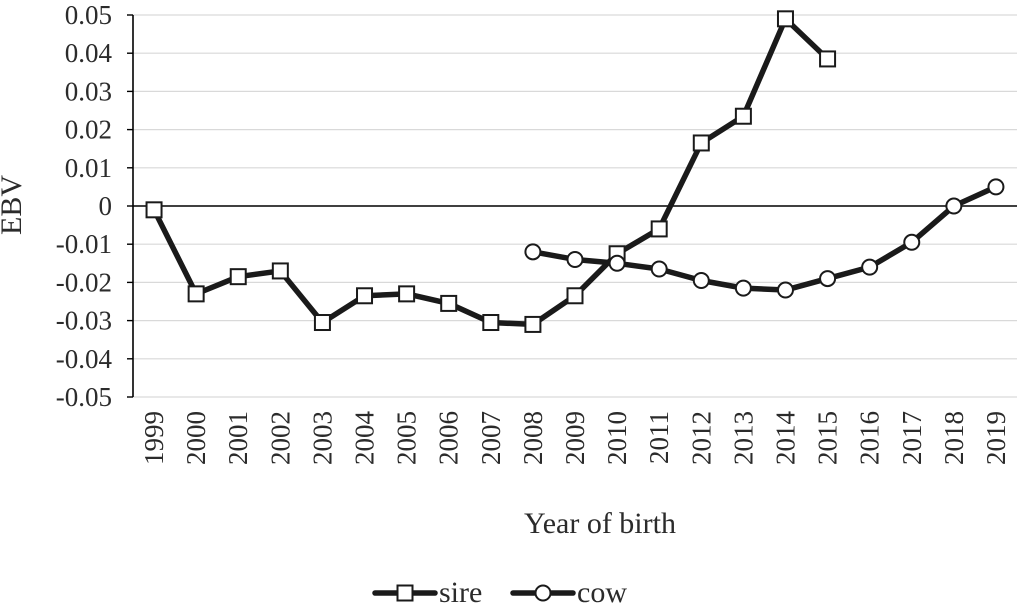 The image size is (1017, 604). I want to click on y-tick-label: 0, so click(106, 206).